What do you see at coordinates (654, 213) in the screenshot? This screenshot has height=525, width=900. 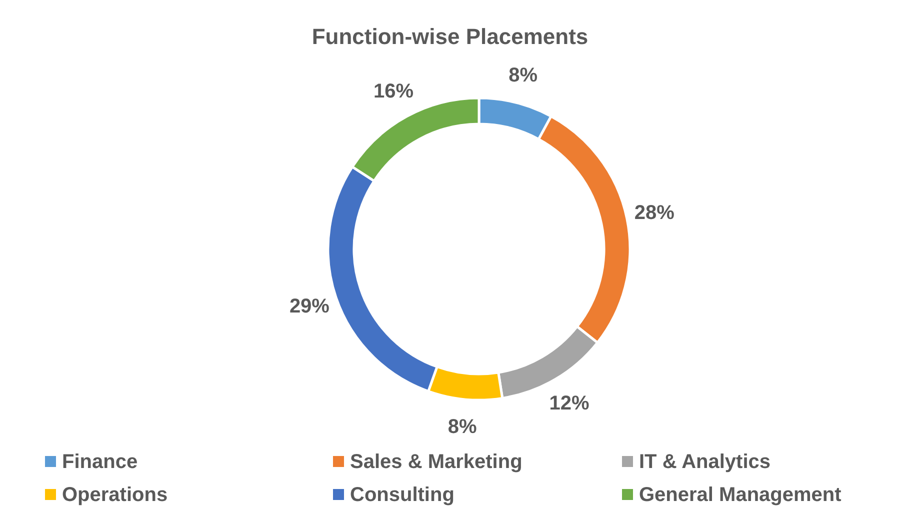 I see `data-label: 28%` at bounding box center [654, 213].